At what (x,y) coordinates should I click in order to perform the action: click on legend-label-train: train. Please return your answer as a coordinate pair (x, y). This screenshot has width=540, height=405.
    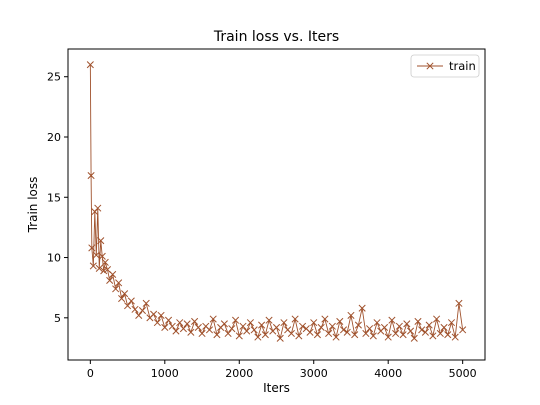
    Looking at the image, I should click on (462, 66).